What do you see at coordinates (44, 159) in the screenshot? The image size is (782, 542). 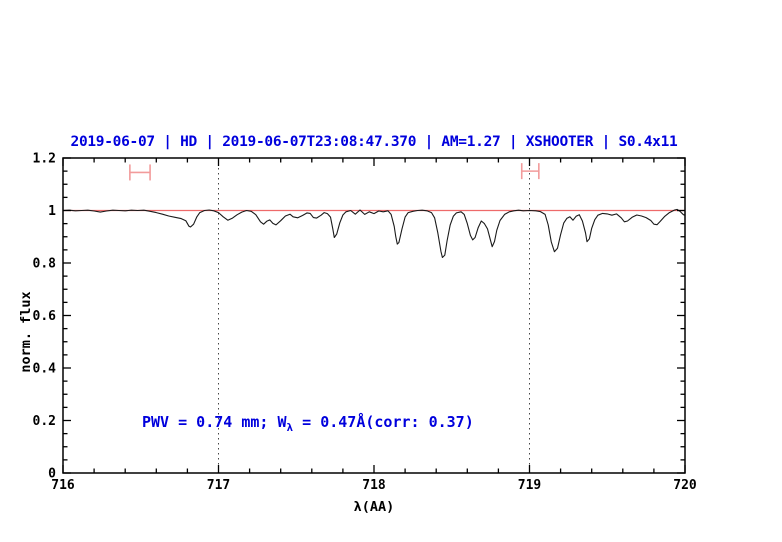 I see `y-tick-label: 1.2` at bounding box center [44, 159].